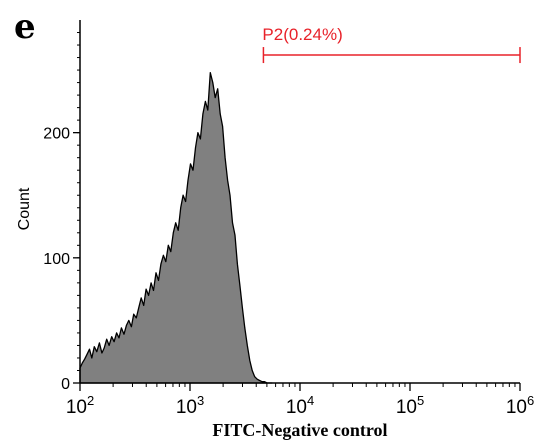  What do you see at coordinates (410, 405) in the screenshot?
I see `x-tick-label: 10⁵` at bounding box center [410, 405].